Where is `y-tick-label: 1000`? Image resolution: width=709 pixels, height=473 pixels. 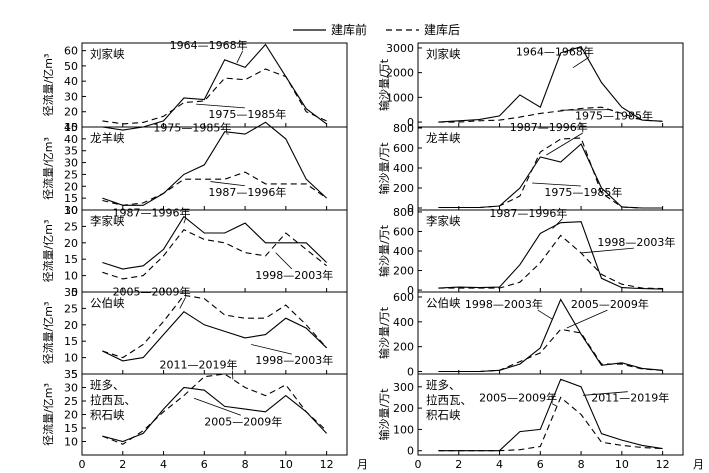
y-tick-label: 1000 is located at coordinates (400, 97).